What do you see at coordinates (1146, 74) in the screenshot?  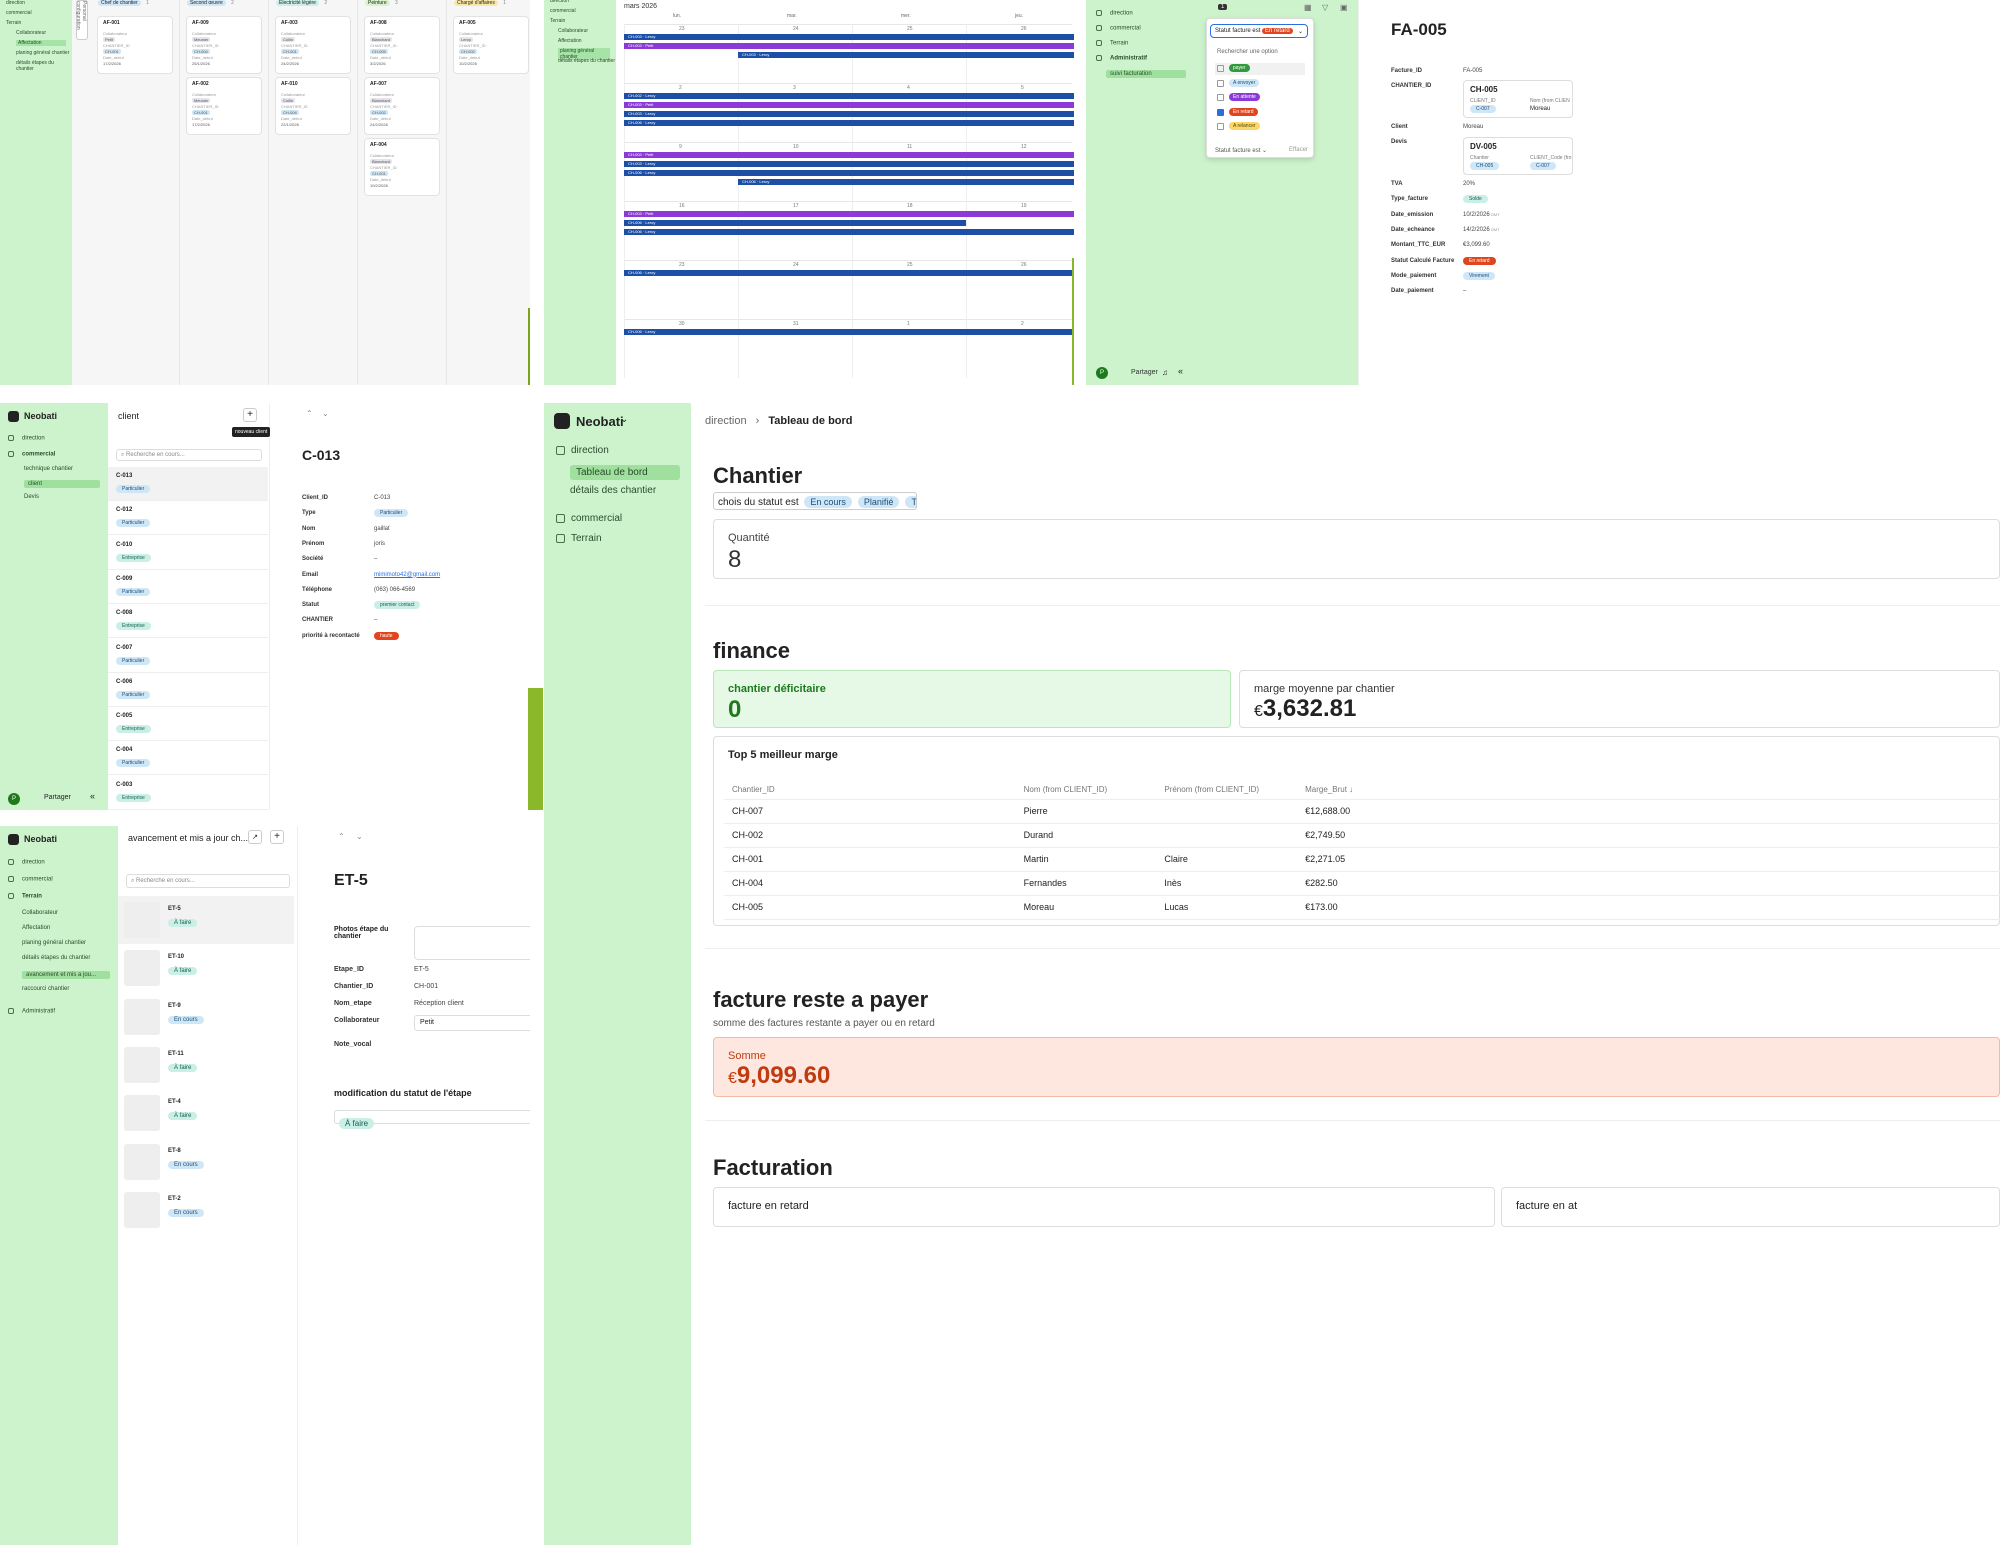 I see `sidebar-item: suivi facturation` at bounding box center [1146, 74].